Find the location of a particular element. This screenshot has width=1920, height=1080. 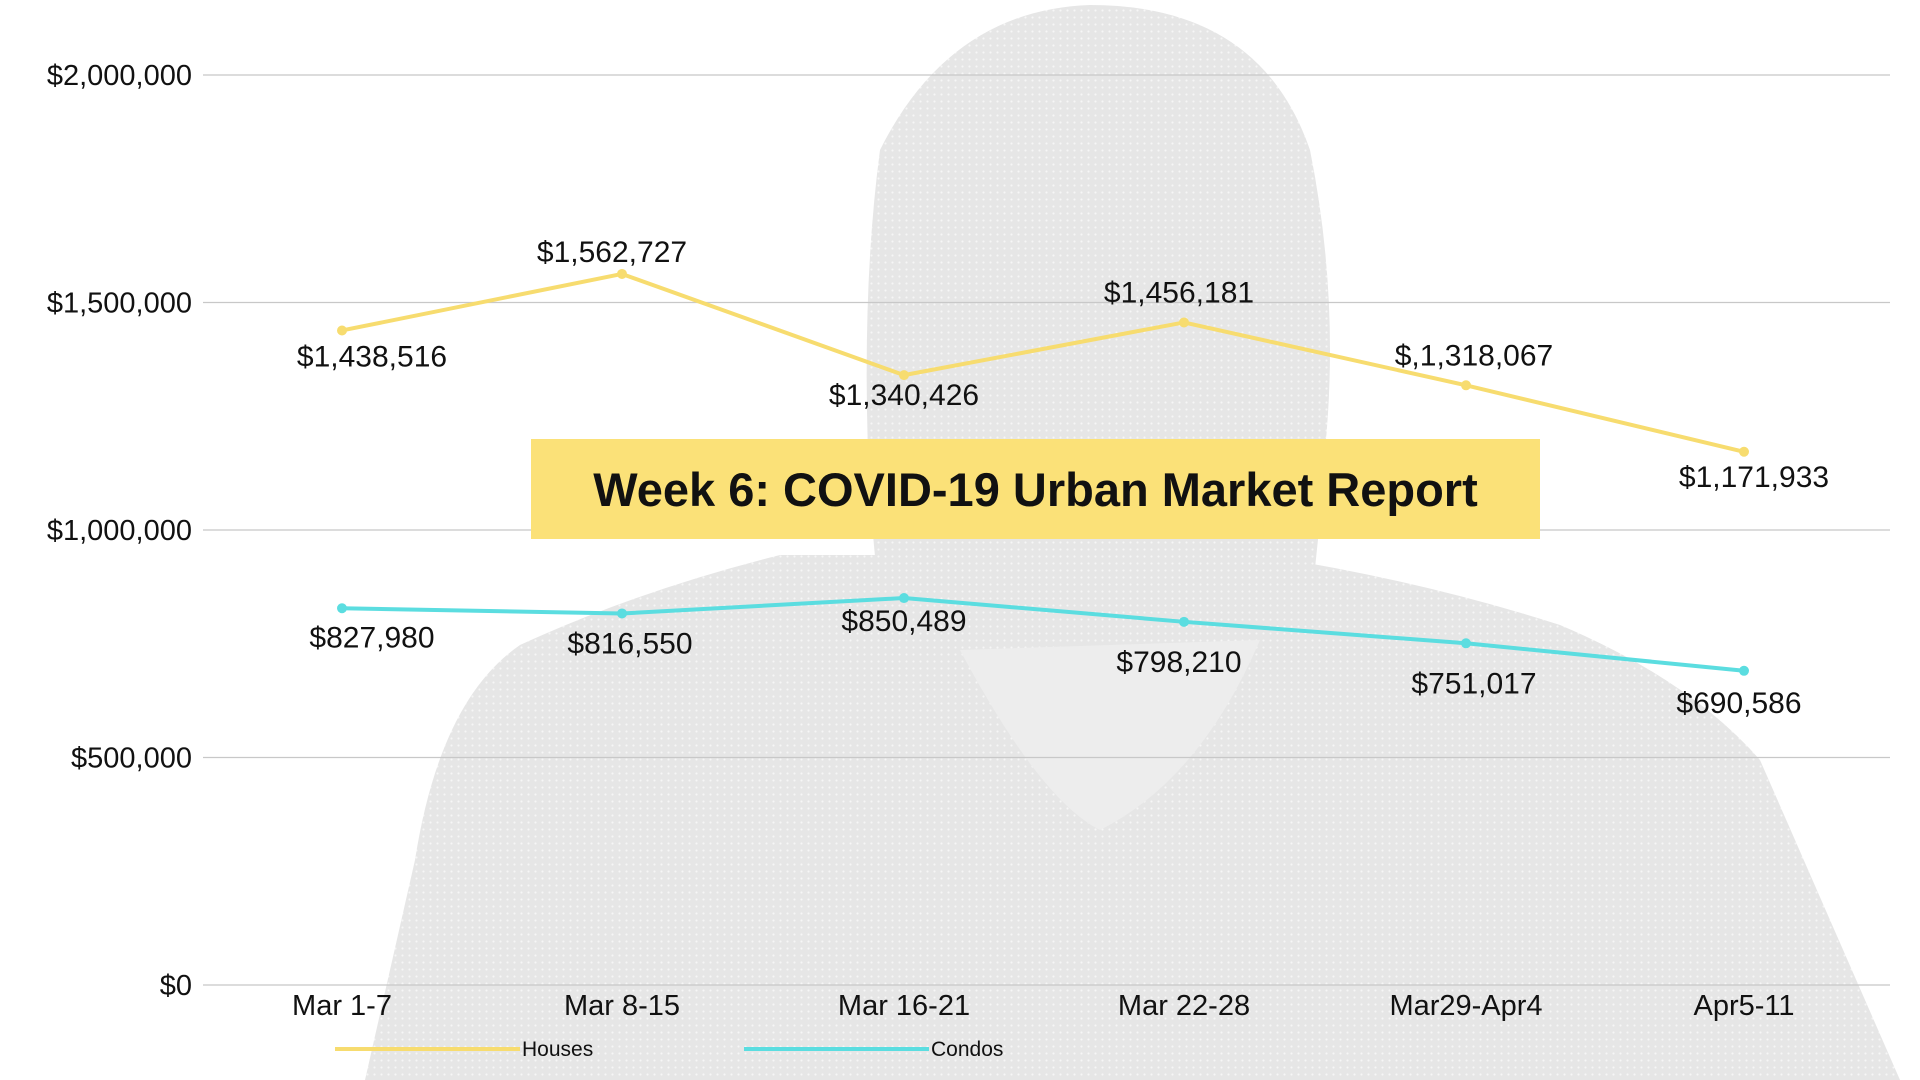

y-tick-label: $0 is located at coordinates (176, 986).